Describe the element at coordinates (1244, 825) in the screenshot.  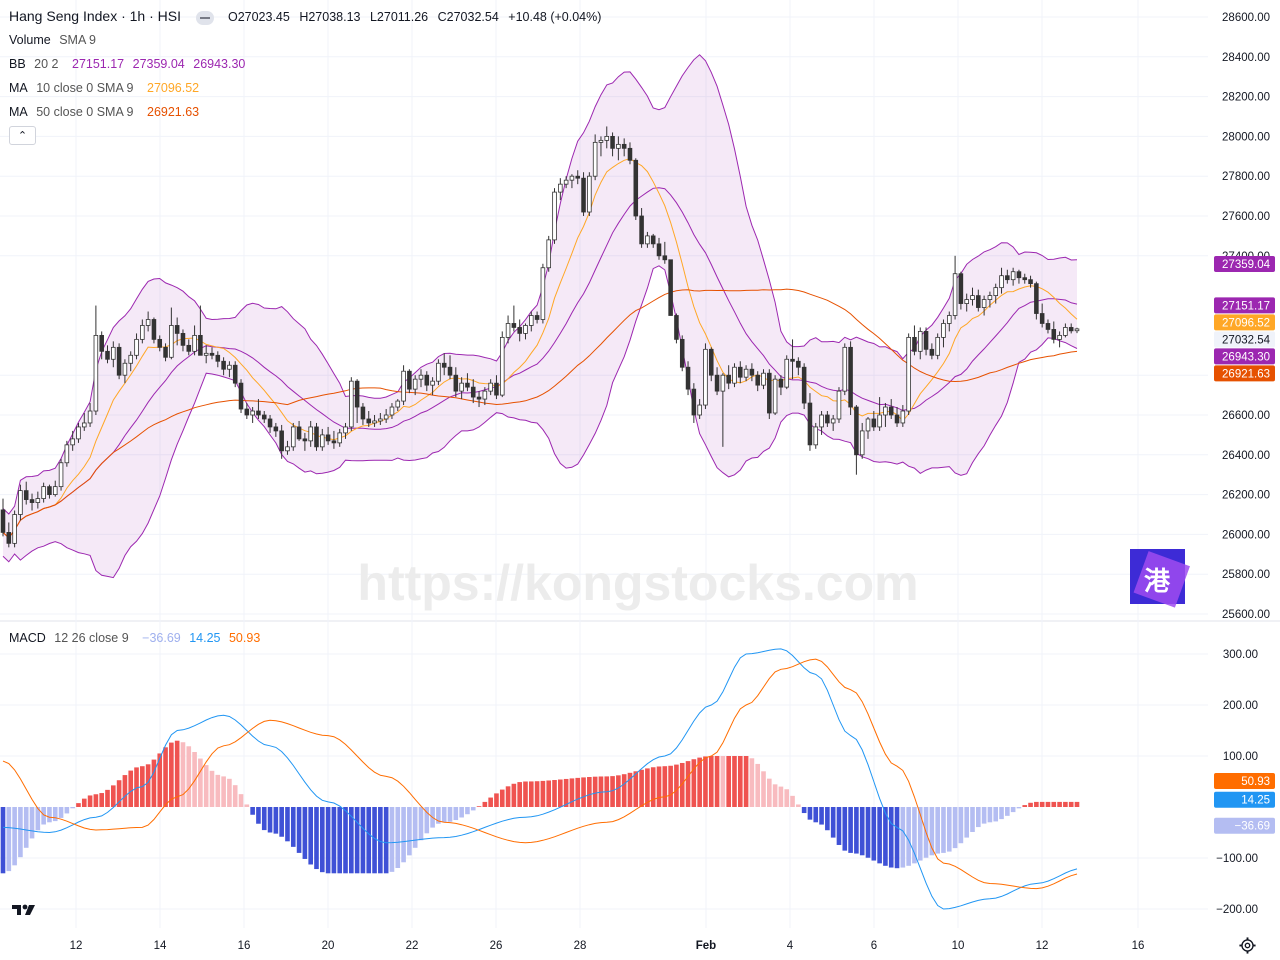
I see `macd-label-bg` at that location.